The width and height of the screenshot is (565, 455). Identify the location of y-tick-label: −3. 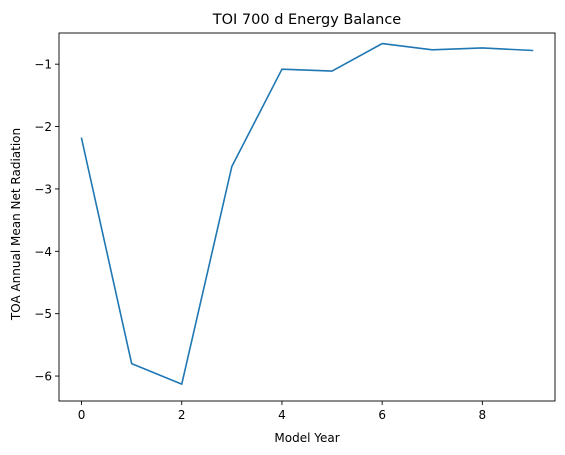
(43, 189).